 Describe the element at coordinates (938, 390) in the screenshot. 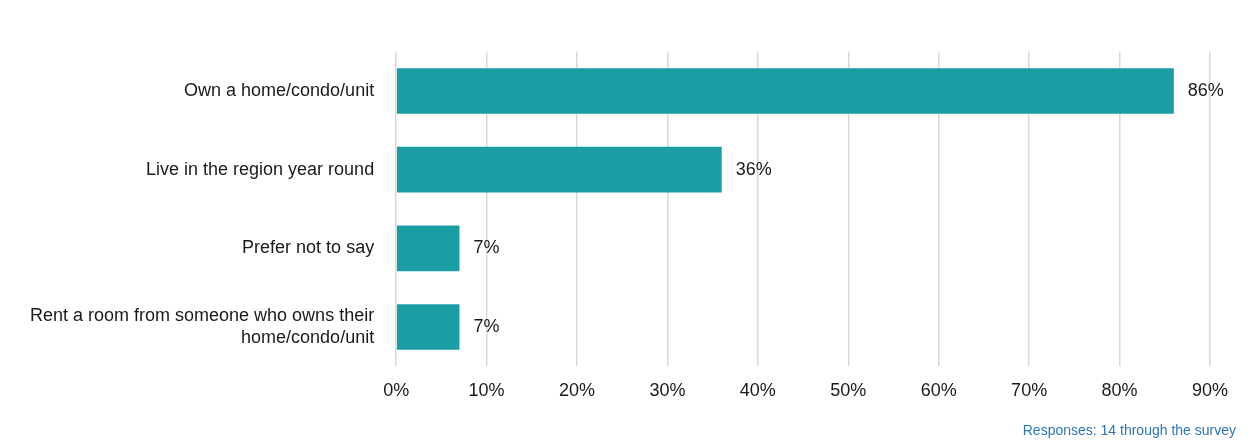

I see `x-tick-label: 60%` at that location.